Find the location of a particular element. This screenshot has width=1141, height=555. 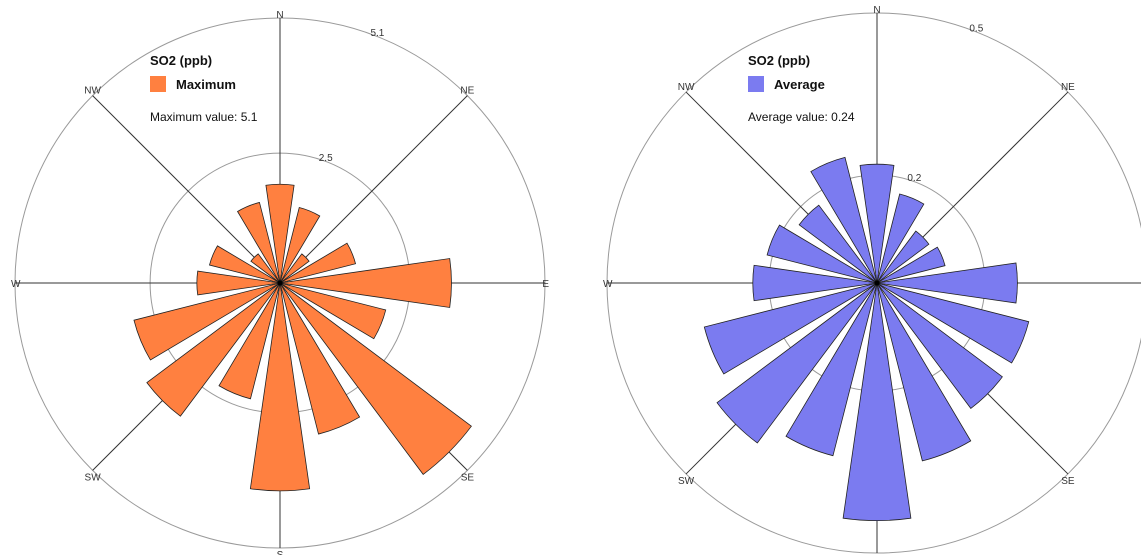

legend: SO2 (ppb) Maximum Maximum value: 5.1 is located at coordinates (204, 88).